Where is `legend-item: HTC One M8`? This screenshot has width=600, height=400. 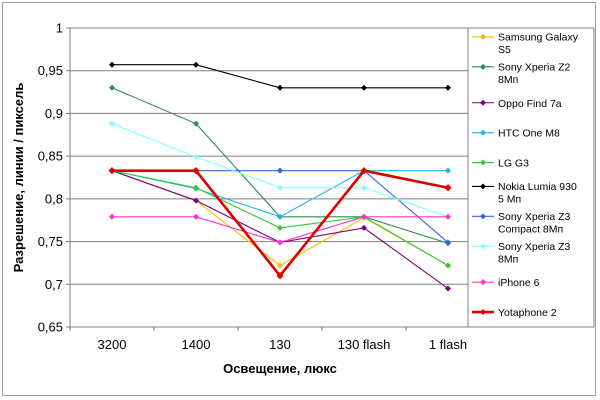 legend-item: HTC One M8 is located at coordinates (516, 134).